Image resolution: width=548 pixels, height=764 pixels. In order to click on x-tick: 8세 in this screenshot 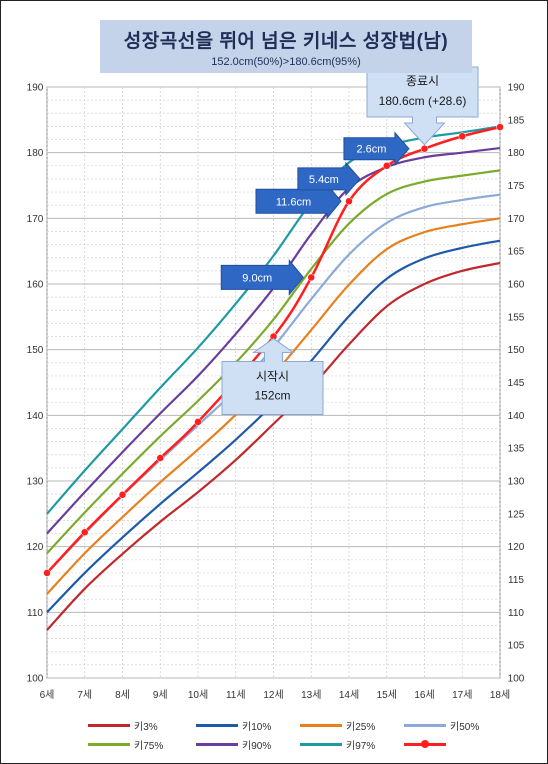, I will do `click(122, 695)`.